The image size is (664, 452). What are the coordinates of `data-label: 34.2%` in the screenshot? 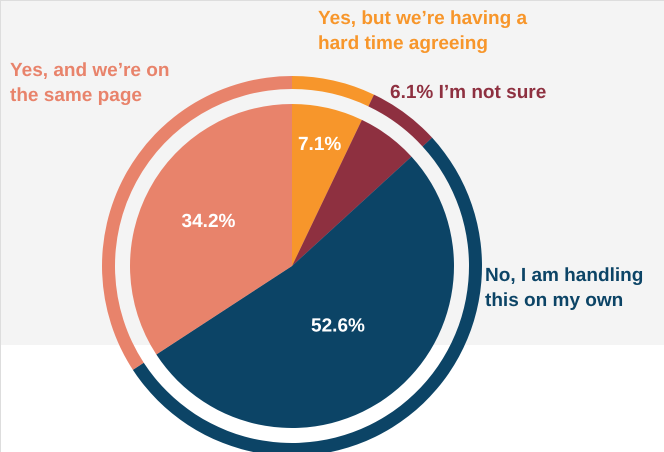 It's located at (209, 221).